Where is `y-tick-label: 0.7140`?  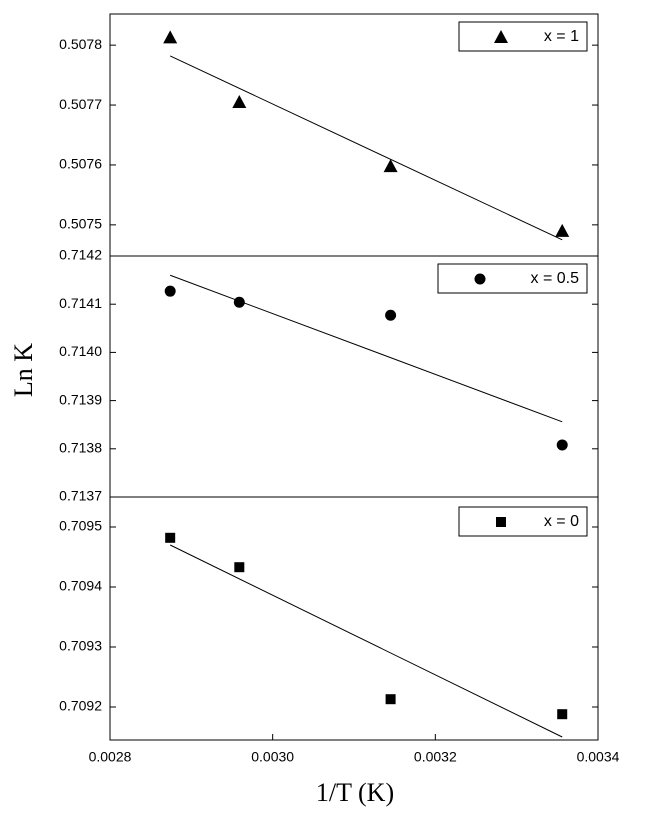
y-tick-label: 0.7140 is located at coordinates (80, 351).